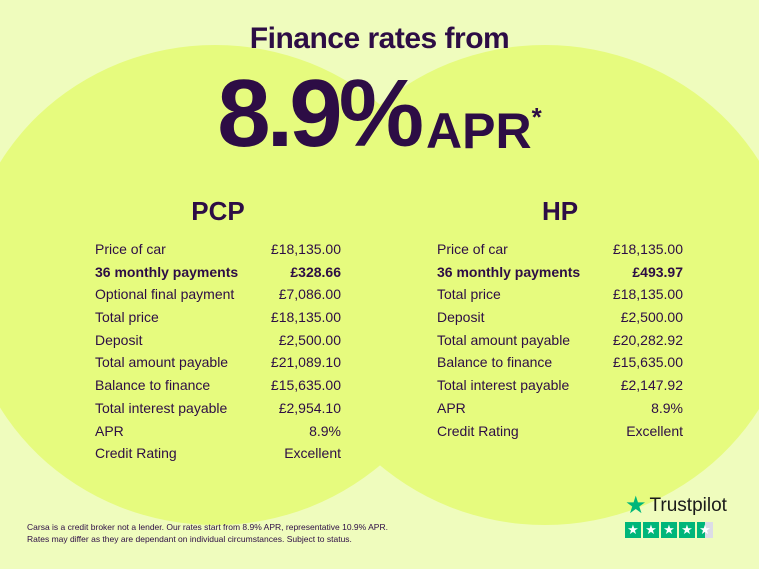 Image resolution: width=759 pixels, height=569 pixels. Describe the element at coordinates (315, 271) in the screenshot. I see `row-value: £328.66` at that location.